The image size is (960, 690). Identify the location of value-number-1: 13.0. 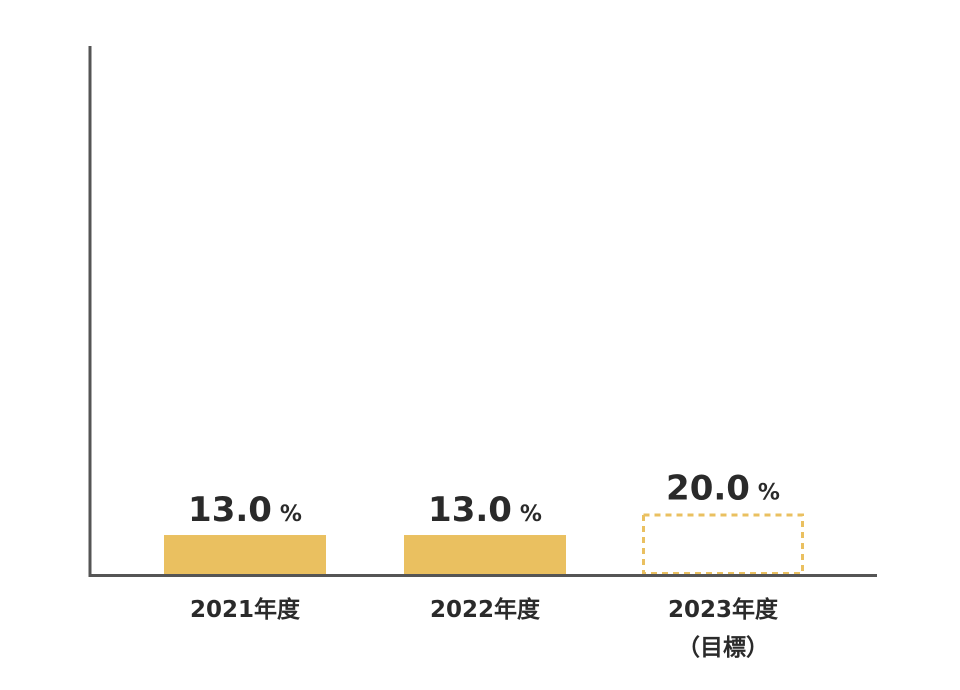
(230, 510).